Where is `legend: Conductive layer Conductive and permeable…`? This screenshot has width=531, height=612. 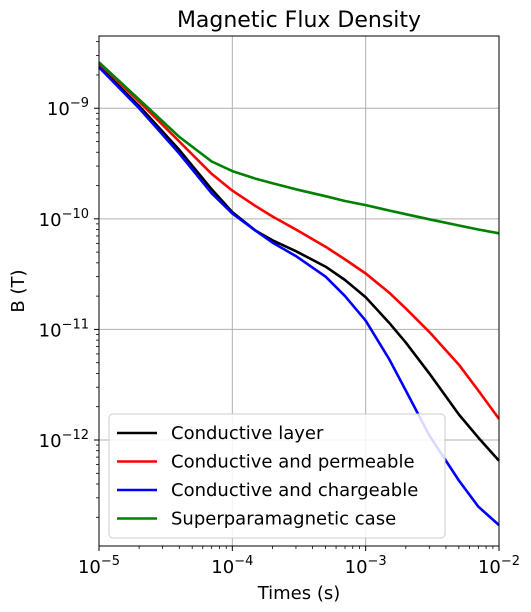 legend: Conductive layer Conductive and permeable… is located at coordinates (277, 476).